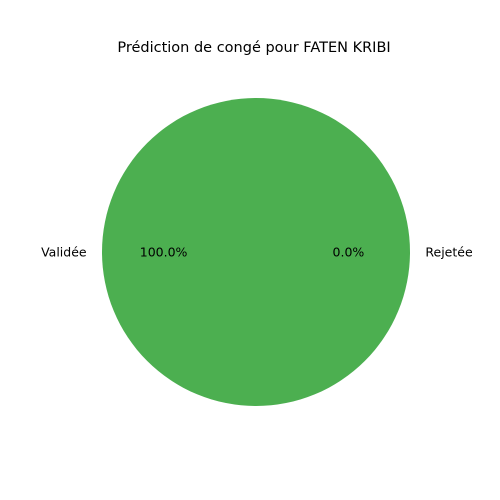  Describe the element at coordinates (449, 252) in the screenshot. I see `slice-label-rejetee: Rejetée` at that location.